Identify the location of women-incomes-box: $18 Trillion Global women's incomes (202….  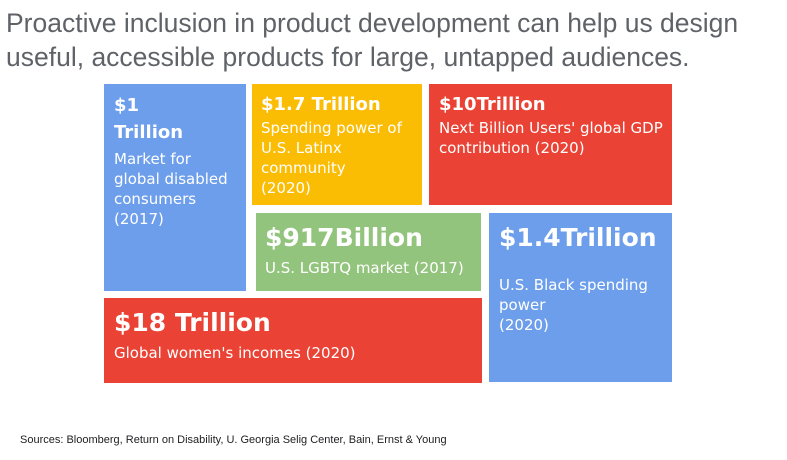
(293, 340).